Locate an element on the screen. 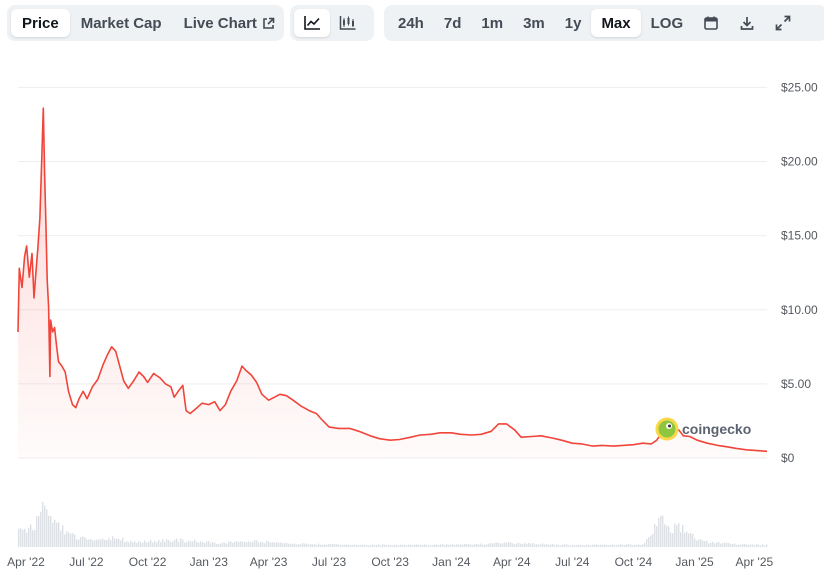 The height and width of the screenshot is (579, 824). range-1m: 1m is located at coordinates (492, 23).